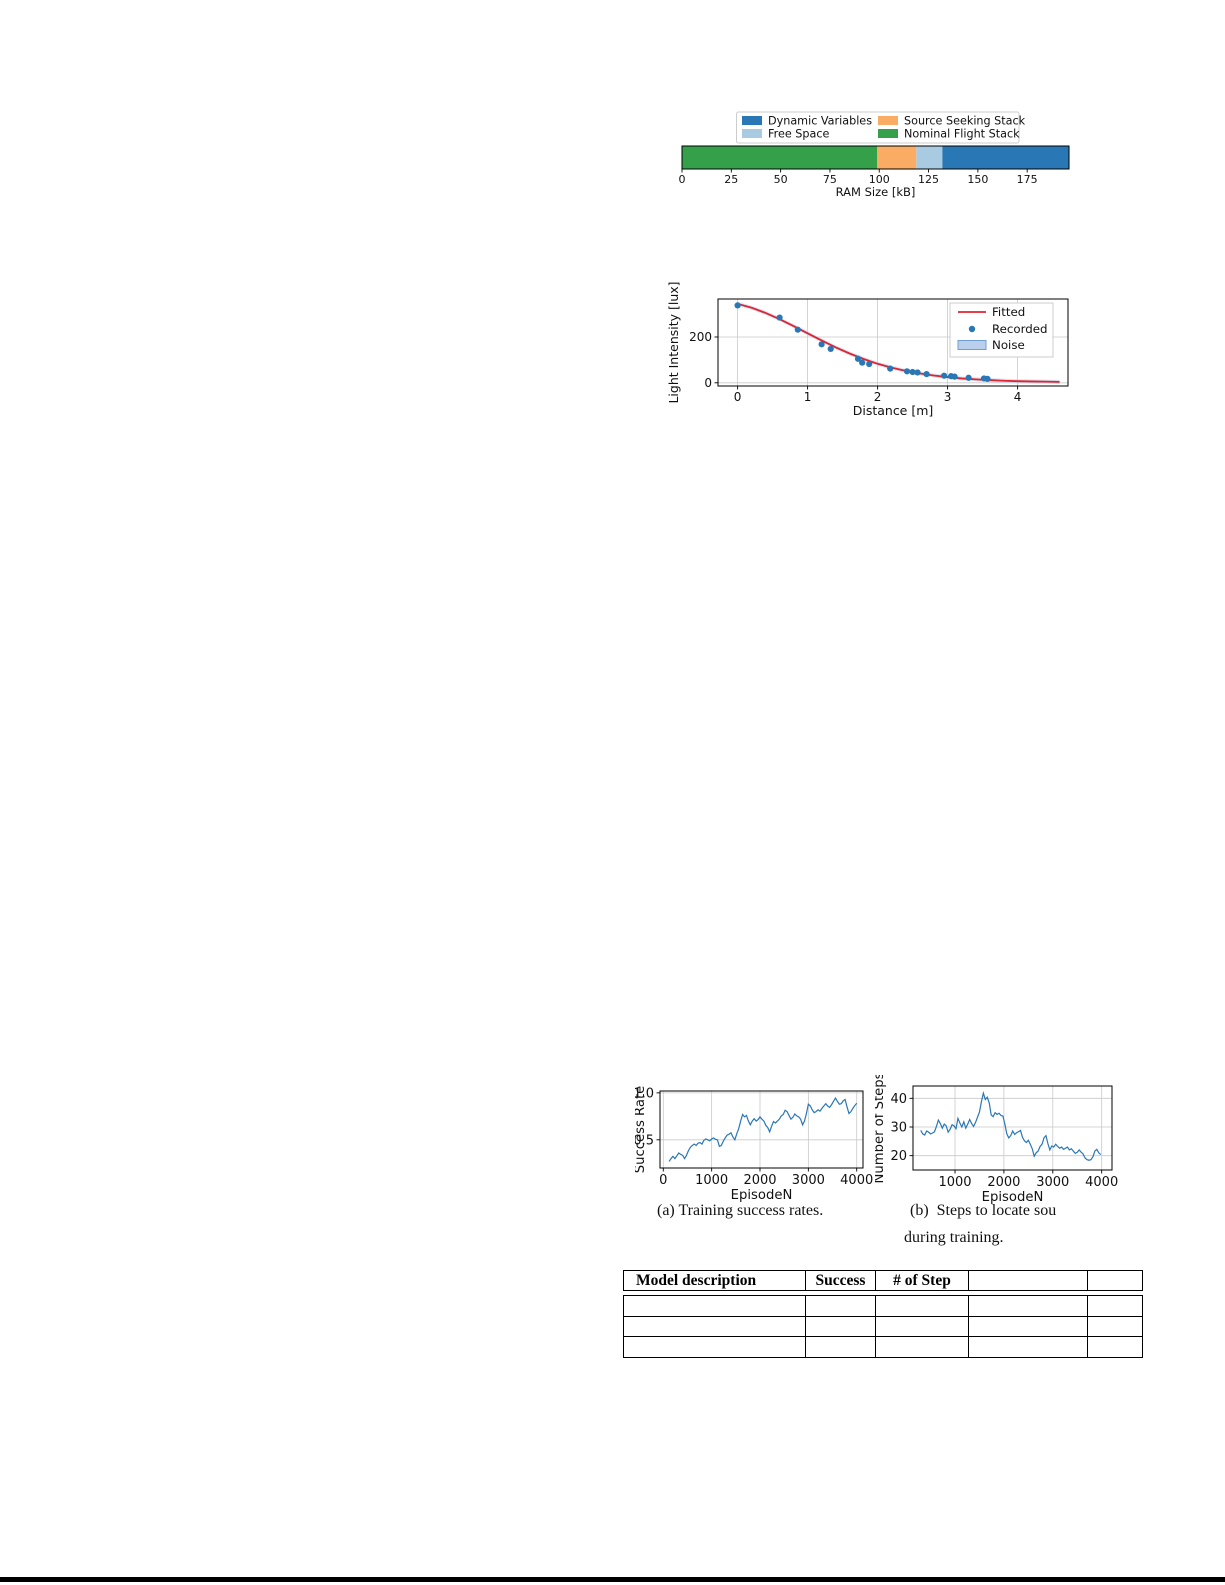 Image resolution: width=1225 pixels, height=1585 pixels. I want to click on ram-bar-segments, so click(875, 157).